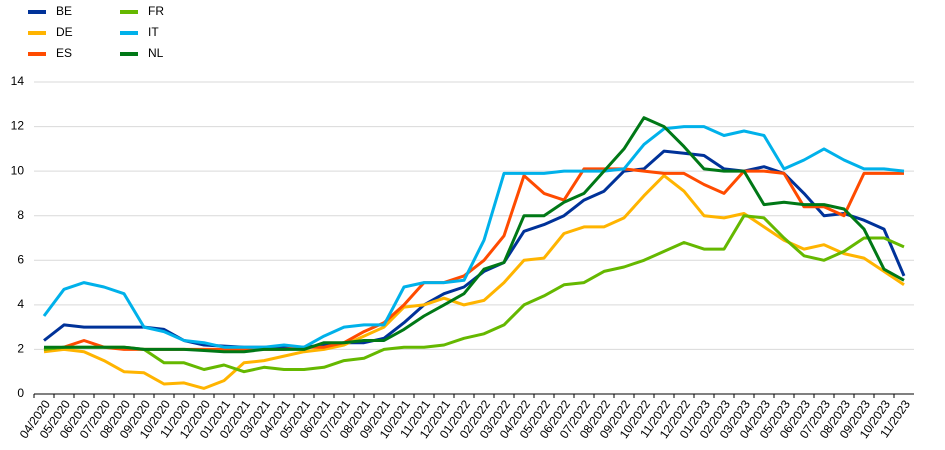 The height and width of the screenshot is (450, 945). What do you see at coordinates (156, 53) in the screenshot?
I see `legend-label: NL` at bounding box center [156, 53].